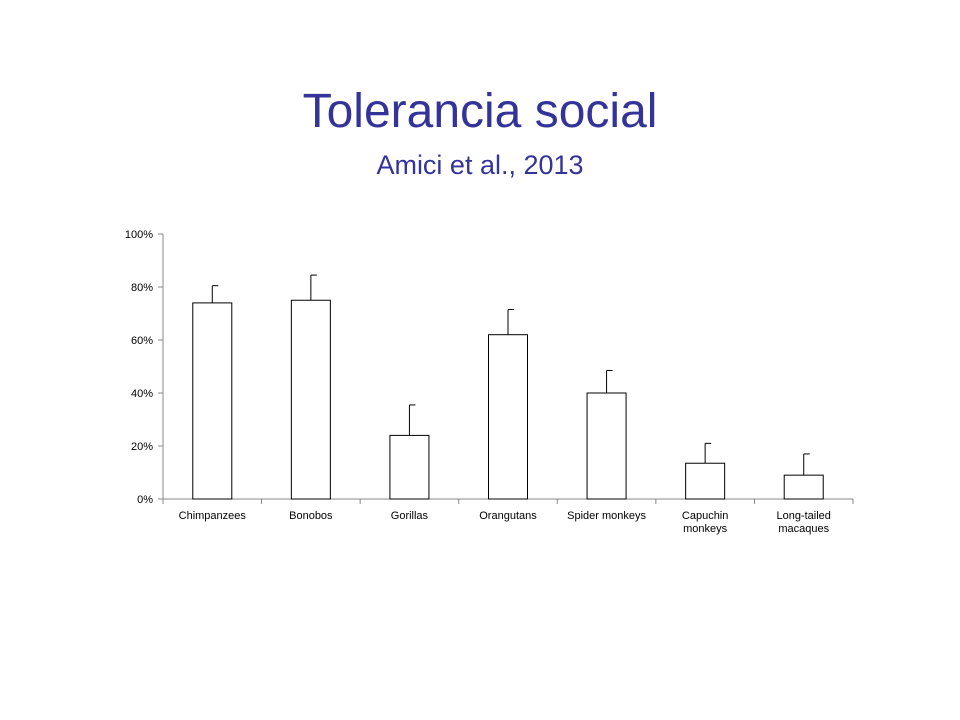  I want to click on x-tick-label: Chimpanzees, so click(213, 516).